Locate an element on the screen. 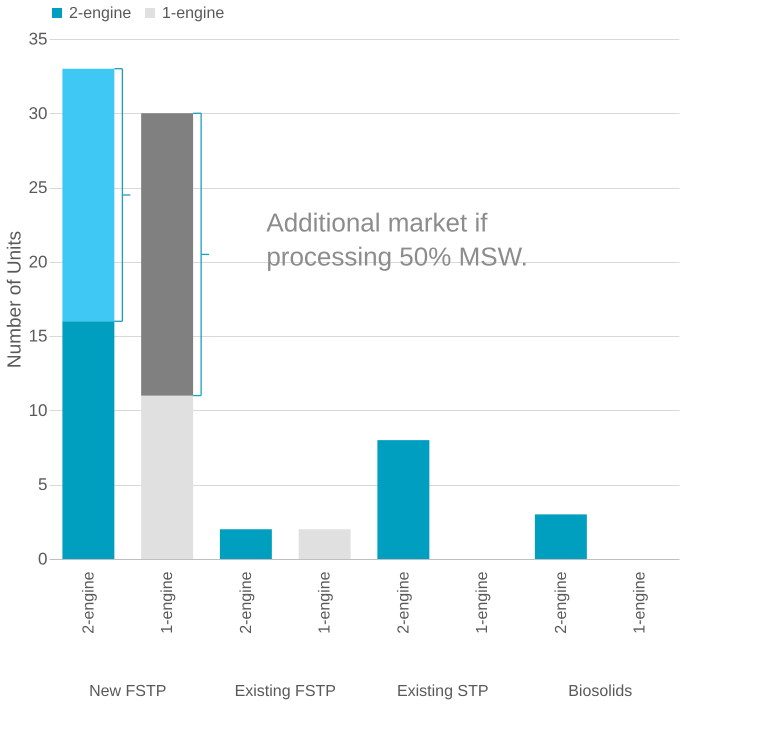 Image resolution: width=763 pixels, height=744 pixels. text: Existing STP is located at coordinates (442, 691).